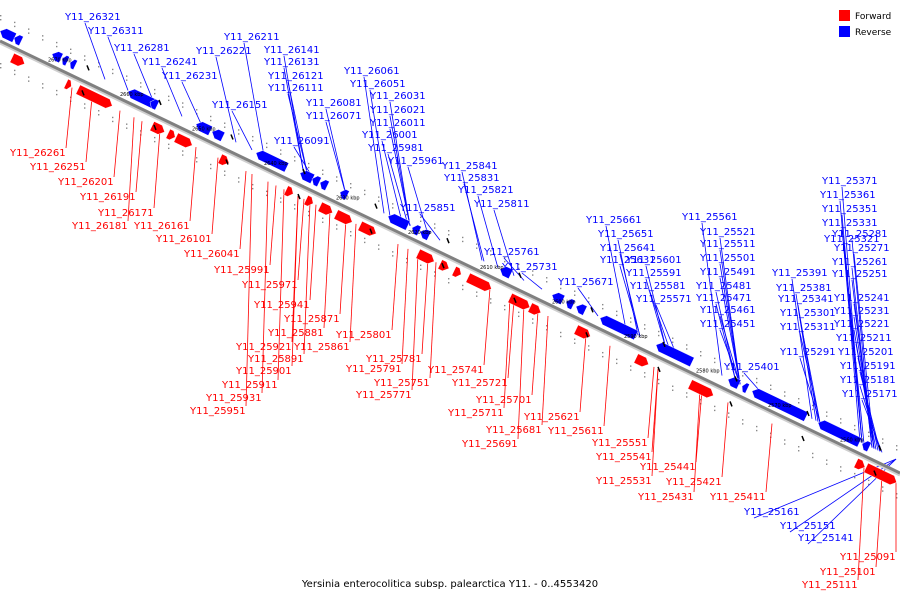 The width and height of the screenshot is (900, 600). Describe the element at coordinates (727, 244) in the screenshot. I see `gene-label: Y11_25511` at that location.